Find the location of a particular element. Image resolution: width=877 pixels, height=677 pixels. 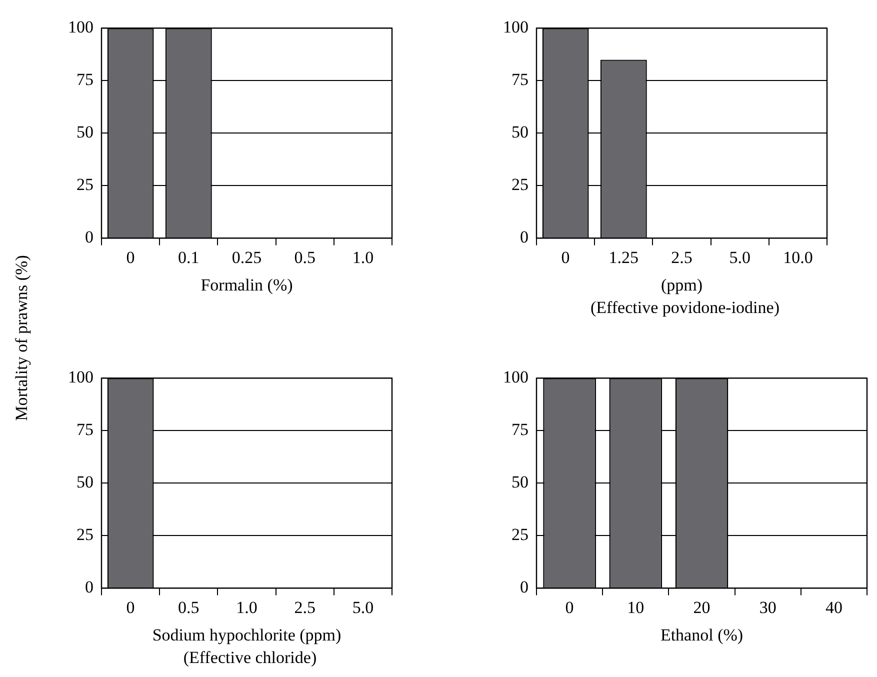

x-tick-label: 10.0 is located at coordinates (798, 257).